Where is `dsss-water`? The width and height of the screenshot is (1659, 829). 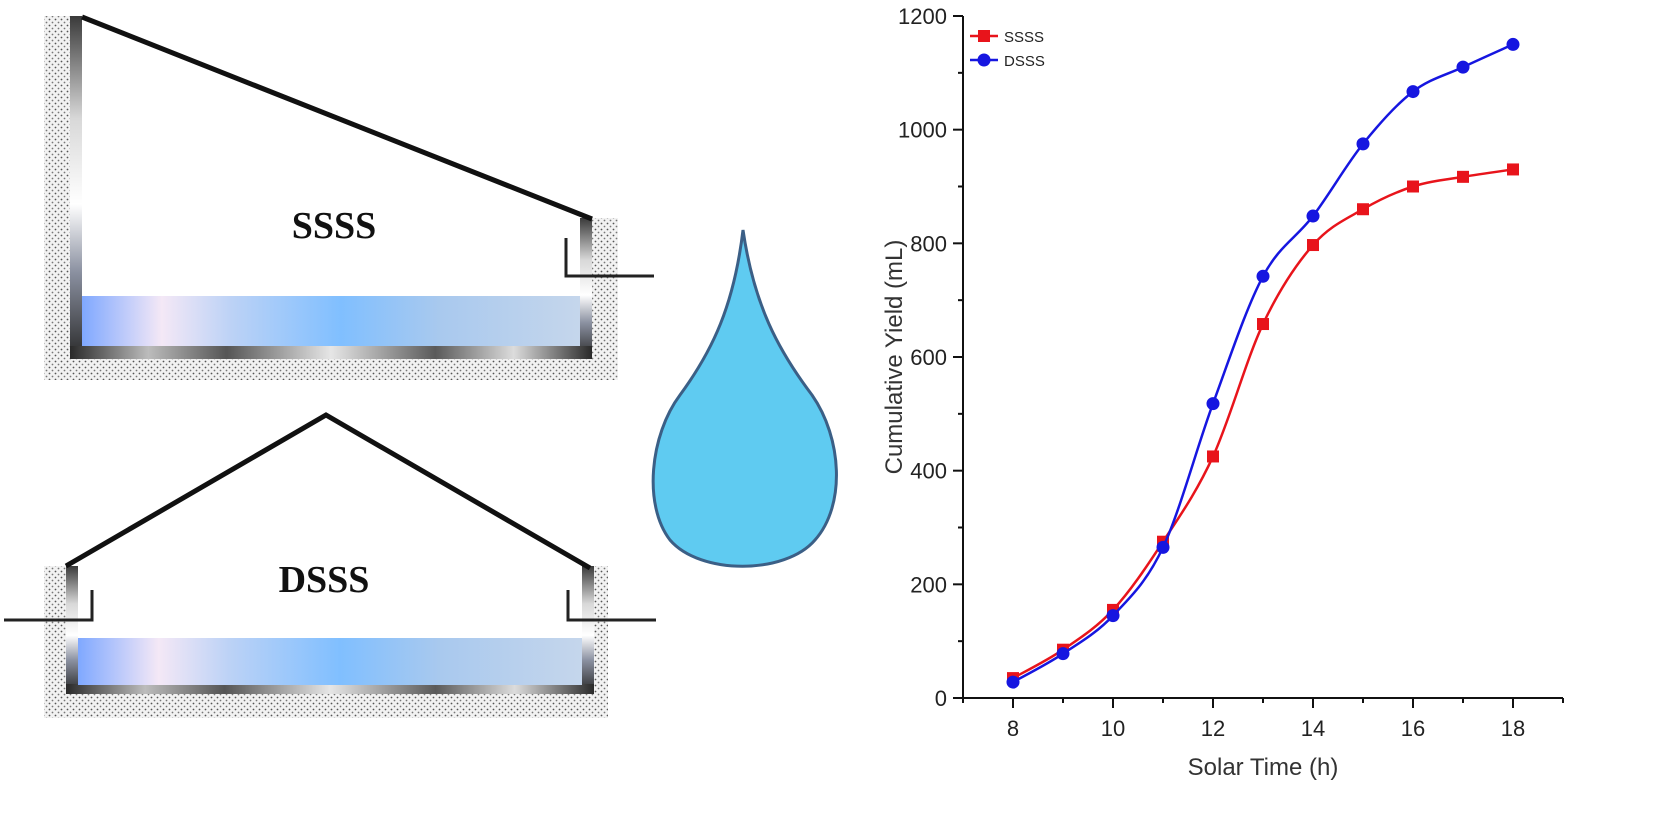
dsss-water is located at coordinates (330, 661).